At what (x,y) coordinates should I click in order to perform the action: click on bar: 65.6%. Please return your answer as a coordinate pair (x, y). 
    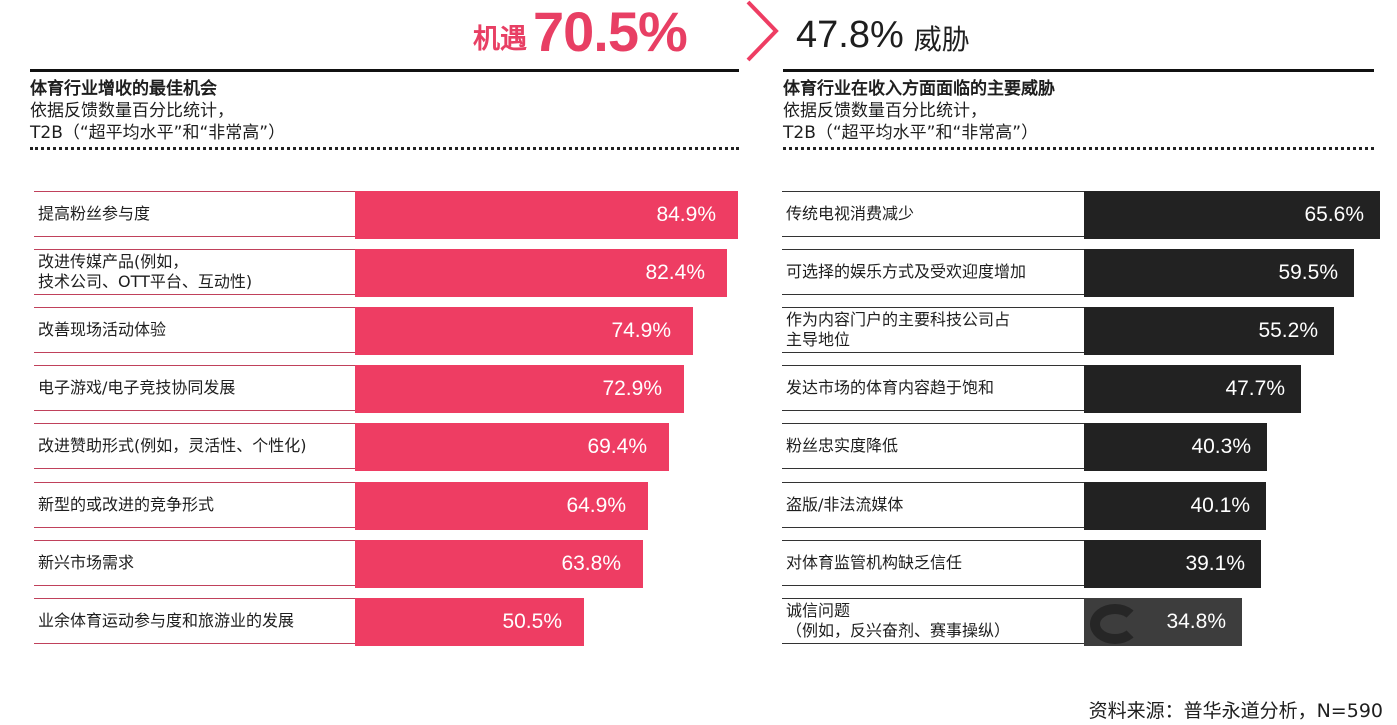
    Looking at the image, I should click on (1232, 215).